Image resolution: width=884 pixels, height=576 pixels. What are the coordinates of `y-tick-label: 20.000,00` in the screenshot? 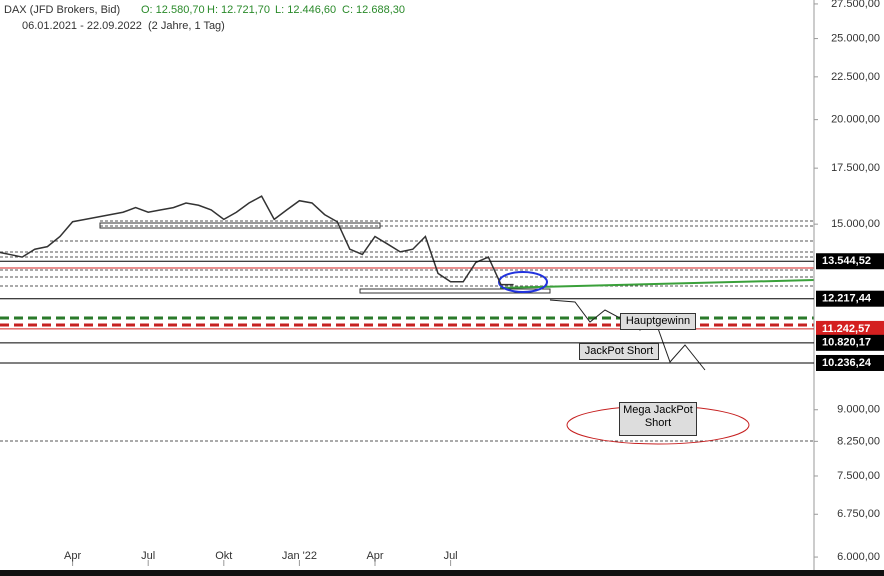 It's located at (855, 120).